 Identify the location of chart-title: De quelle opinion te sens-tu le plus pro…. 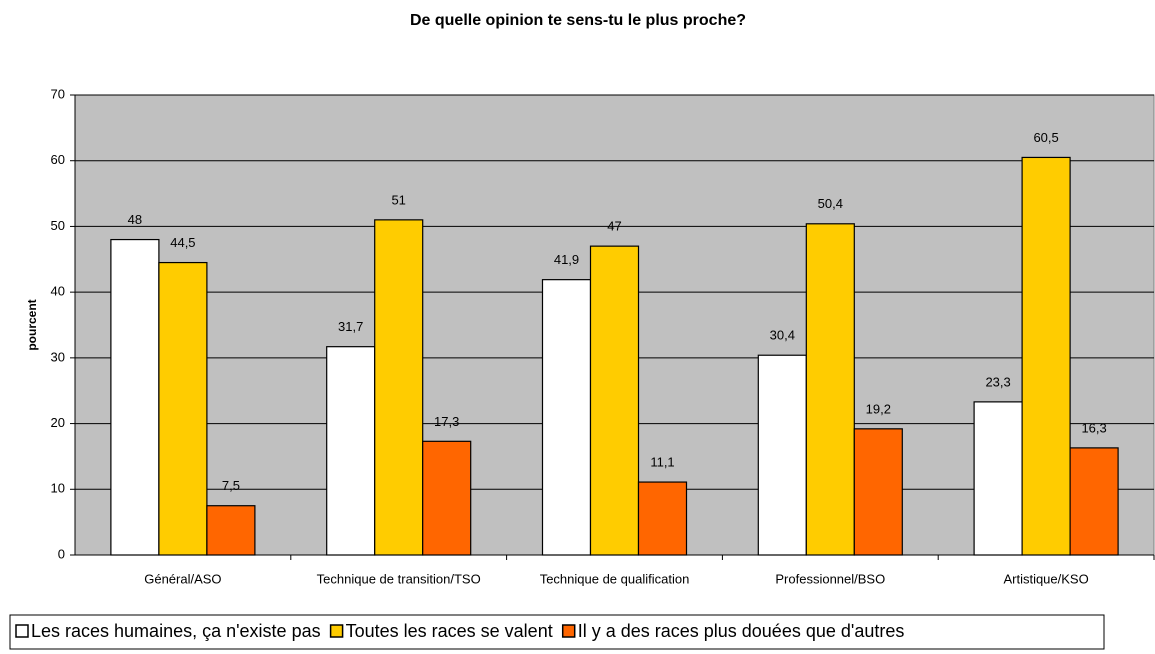
(578, 20).